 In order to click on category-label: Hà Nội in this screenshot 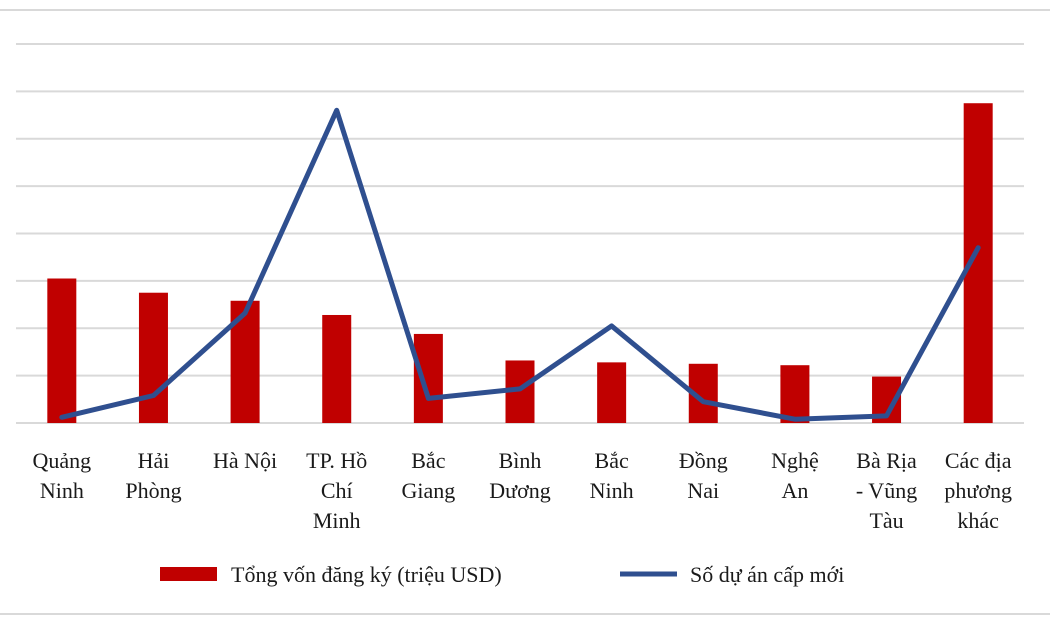, I will do `click(245, 460)`.